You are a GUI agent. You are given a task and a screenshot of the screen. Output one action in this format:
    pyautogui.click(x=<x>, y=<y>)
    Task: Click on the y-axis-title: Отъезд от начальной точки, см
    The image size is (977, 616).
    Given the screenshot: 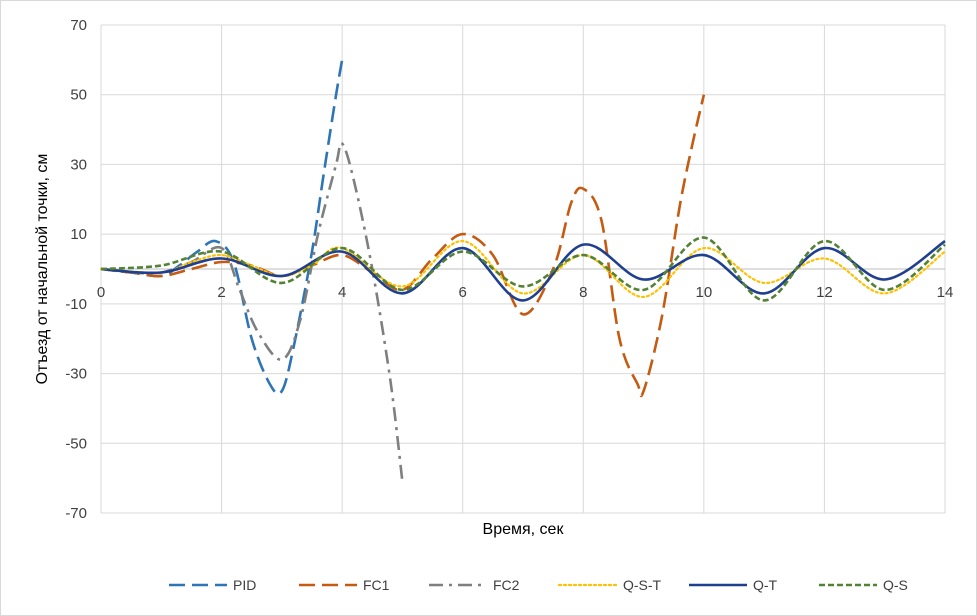 What is the action you would take?
    pyautogui.click(x=42, y=269)
    